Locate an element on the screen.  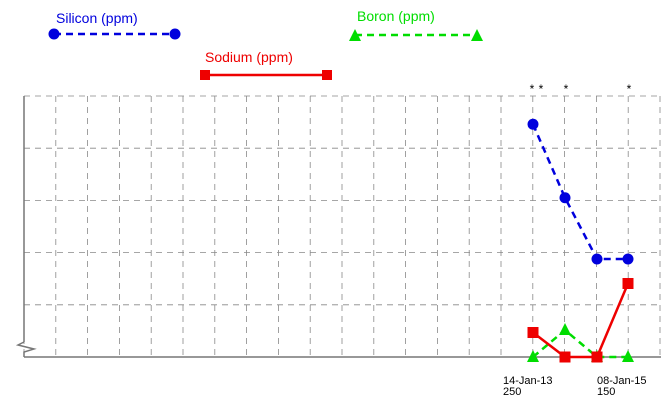
x-tick-sublabel: 250 is located at coordinates (512, 392).